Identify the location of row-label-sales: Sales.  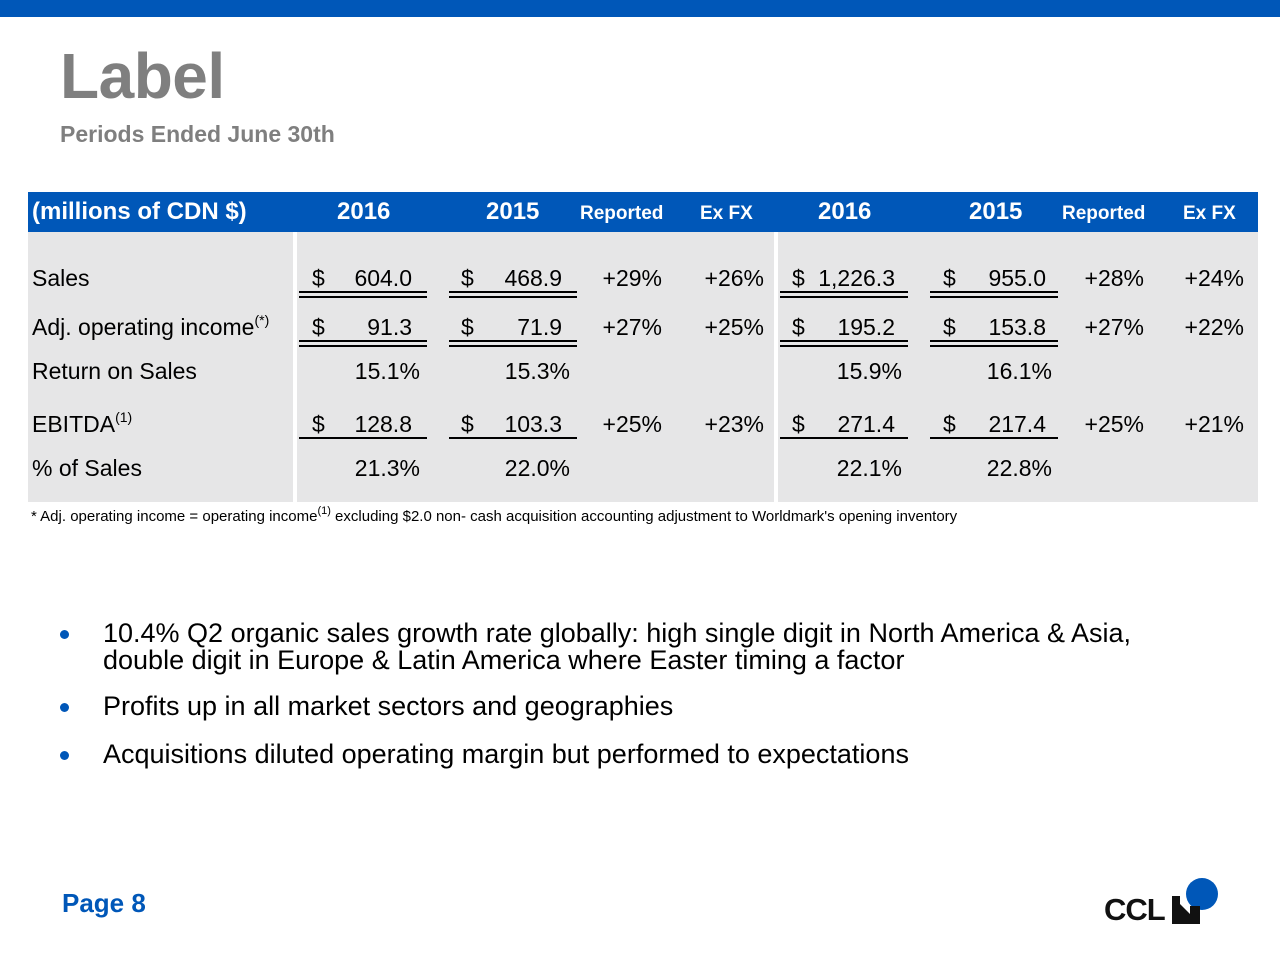
(61, 278).